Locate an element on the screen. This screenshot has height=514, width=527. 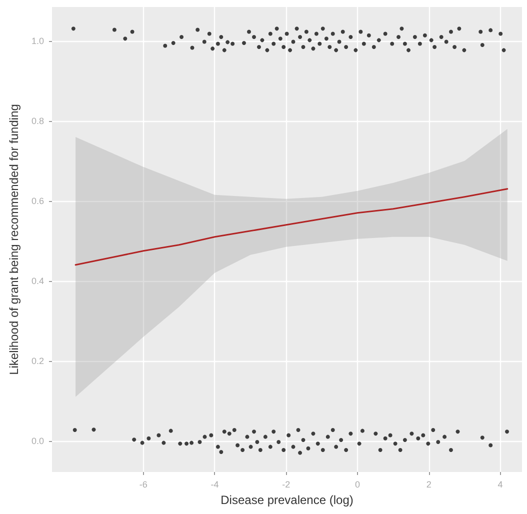
y-tick-label: 0.0 is located at coordinates (37, 441).